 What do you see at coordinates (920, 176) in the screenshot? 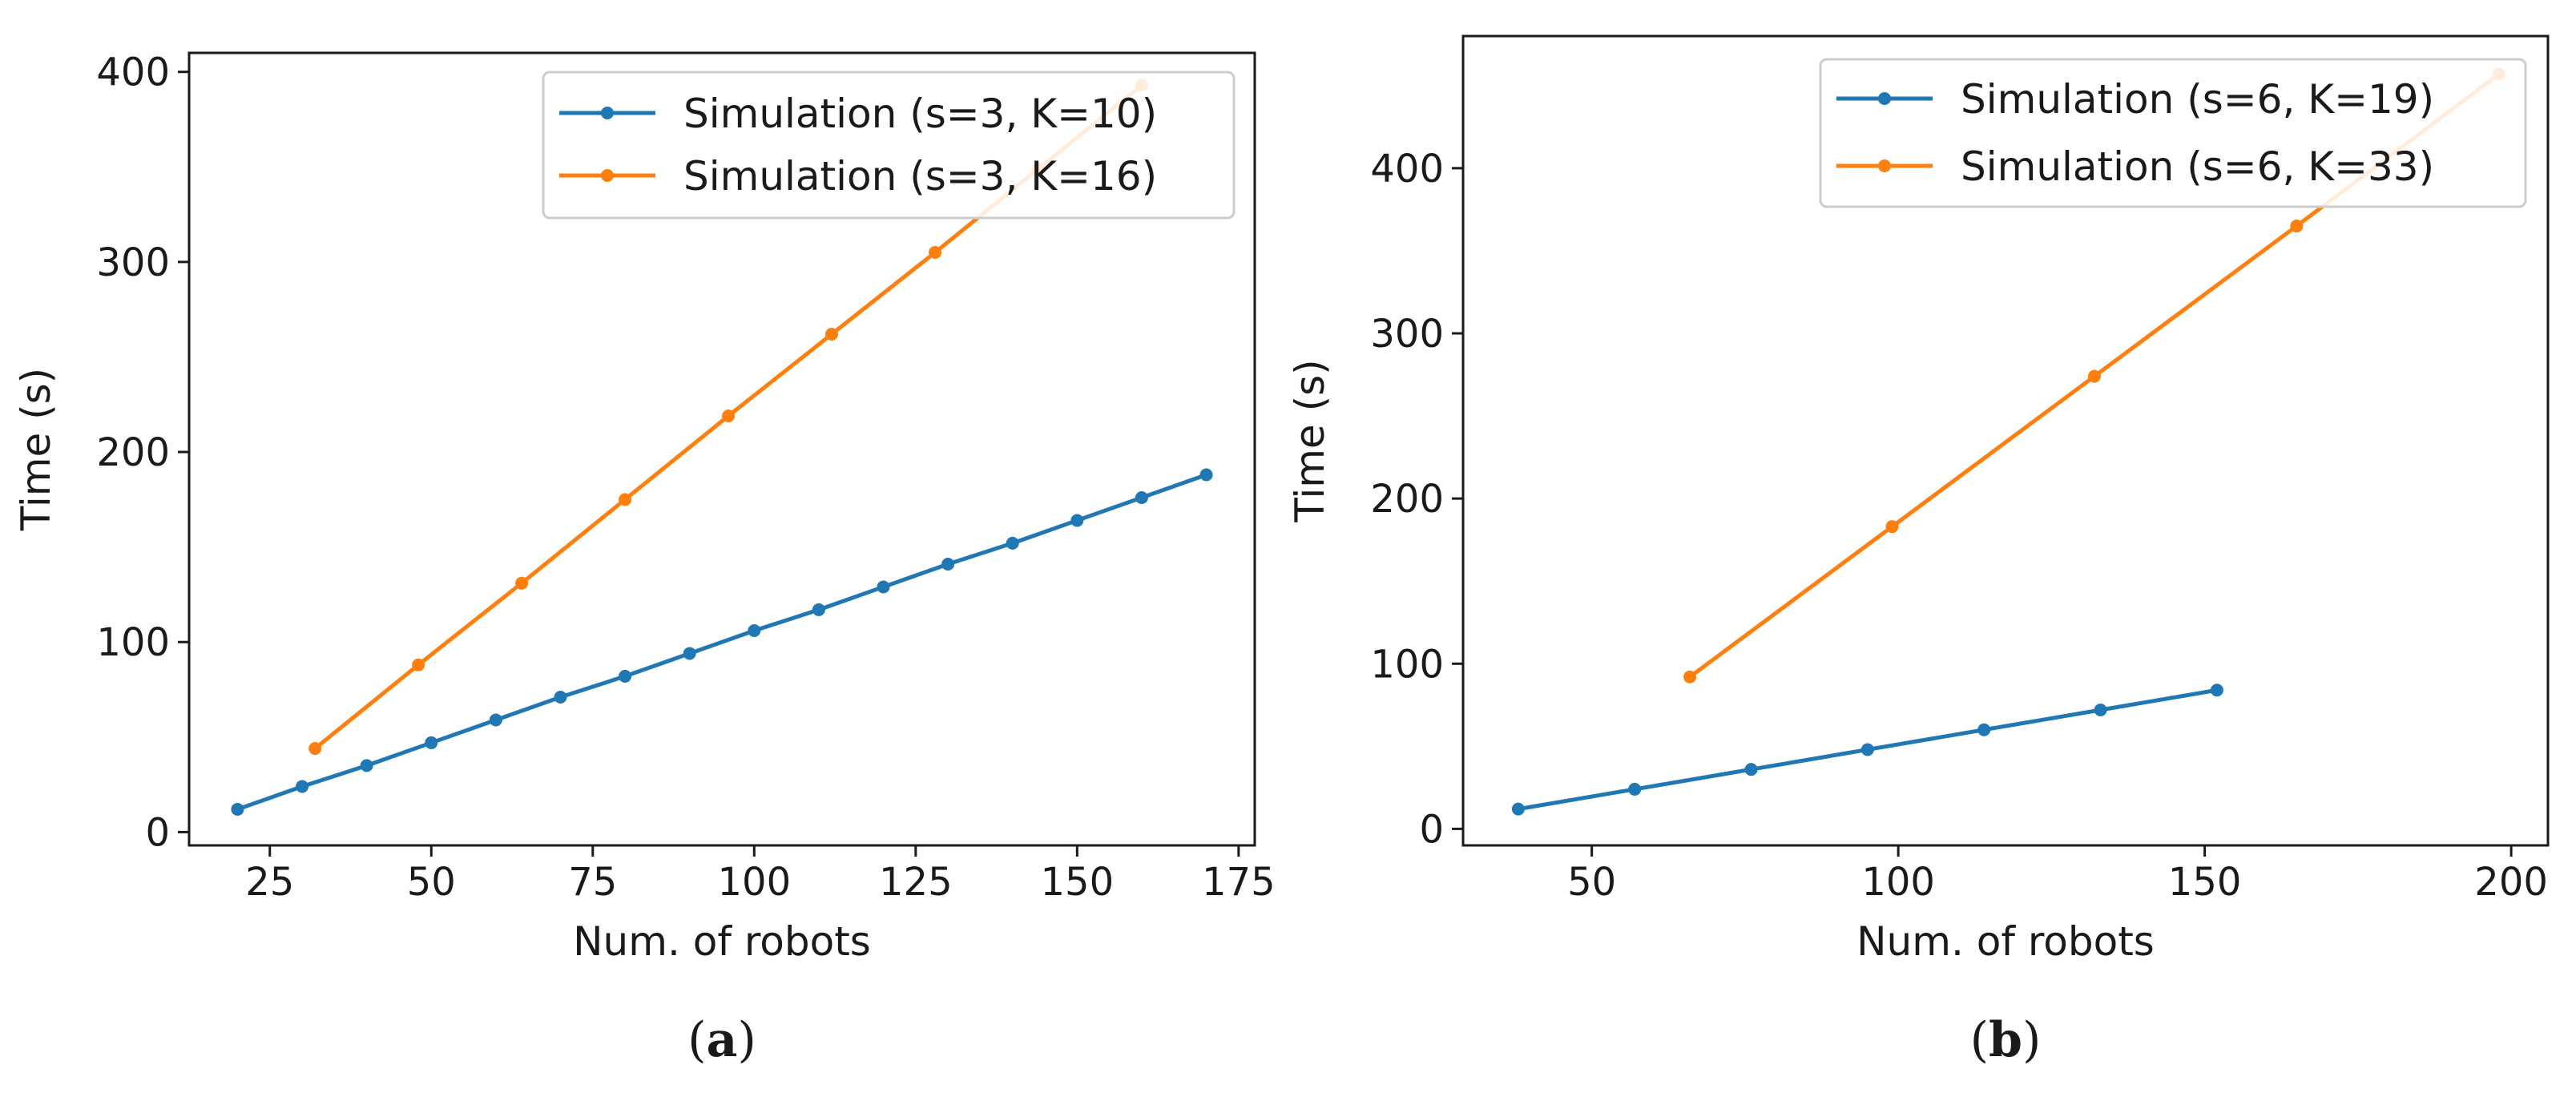
I see `legend-label-2: Simulation (s=3, K=16)` at bounding box center [920, 176].